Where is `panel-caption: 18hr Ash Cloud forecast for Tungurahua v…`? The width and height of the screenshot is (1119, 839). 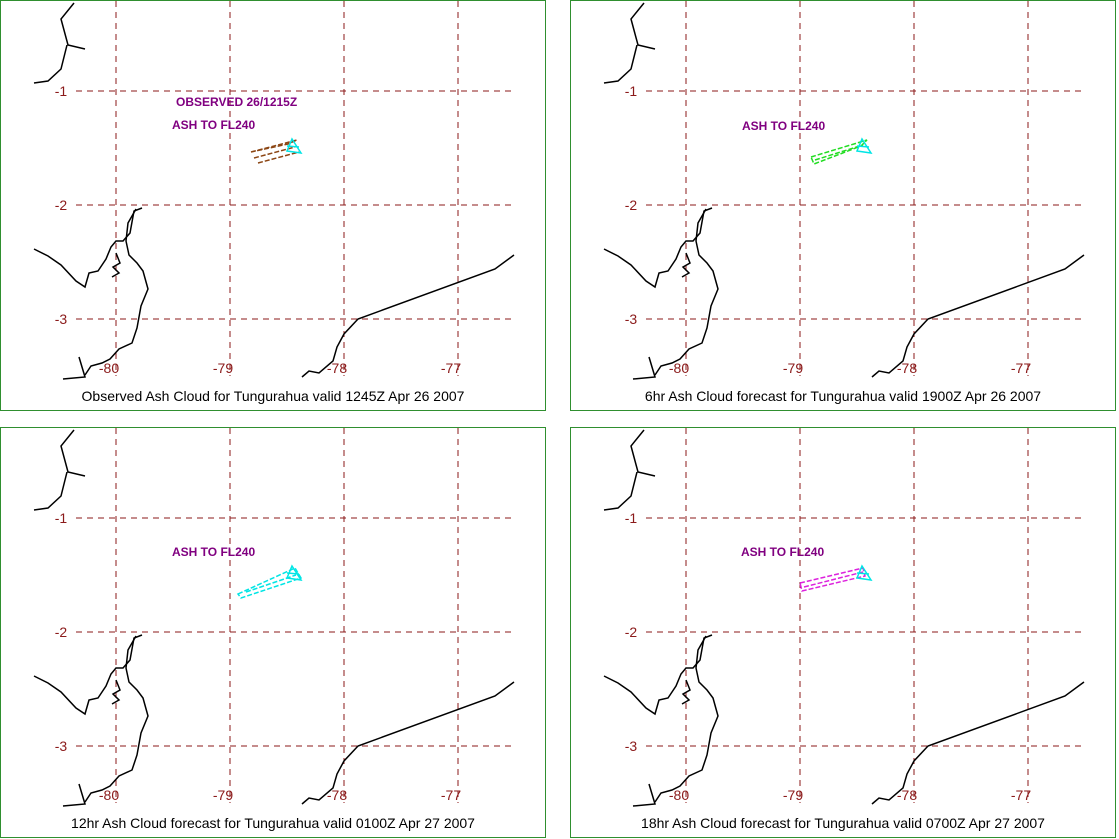 panel-caption: 18hr Ash Cloud forecast for Tungurahua v… is located at coordinates (843, 823).